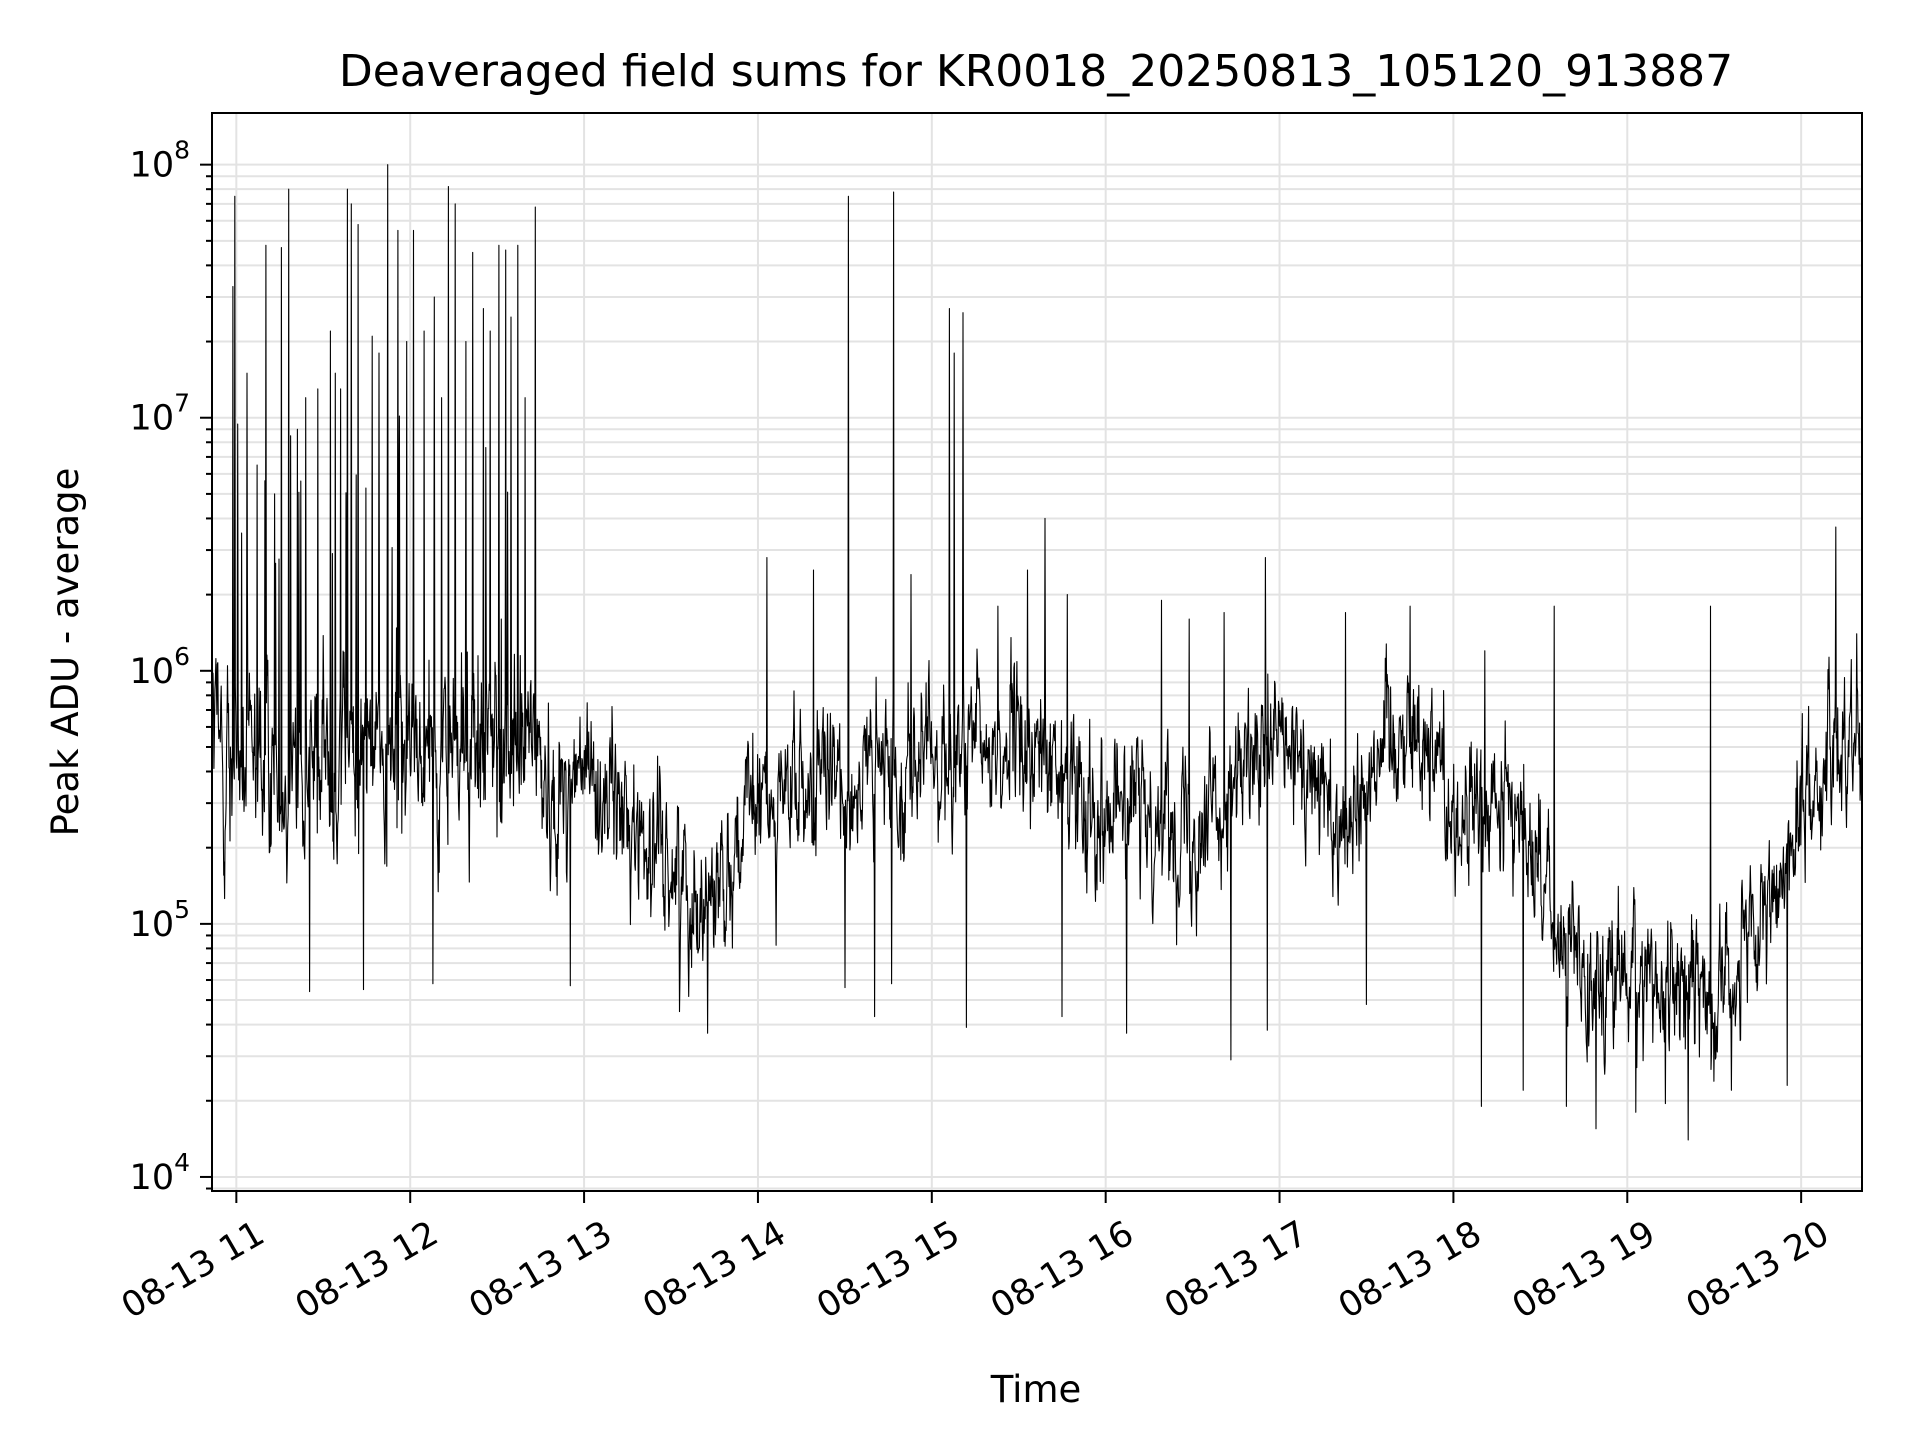 The width and height of the screenshot is (1920, 1440). What do you see at coordinates (182, 656) in the screenshot?
I see `y-tick-exponent: 6` at bounding box center [182, 656].